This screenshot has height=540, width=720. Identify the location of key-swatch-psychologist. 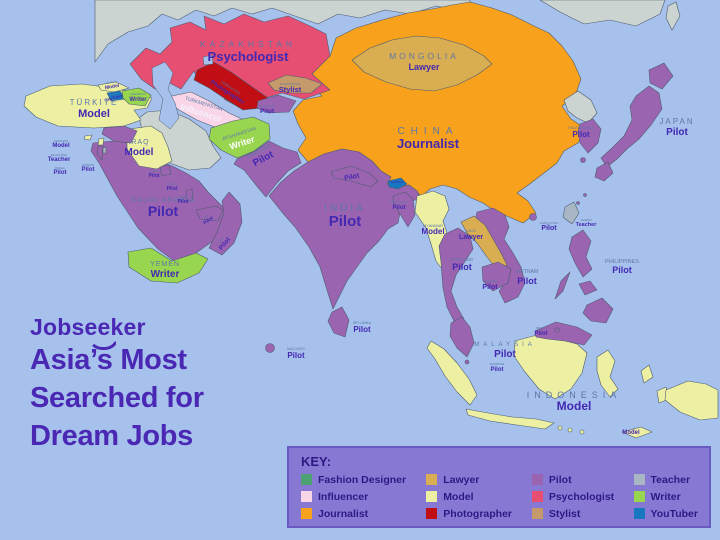
(537, 496).